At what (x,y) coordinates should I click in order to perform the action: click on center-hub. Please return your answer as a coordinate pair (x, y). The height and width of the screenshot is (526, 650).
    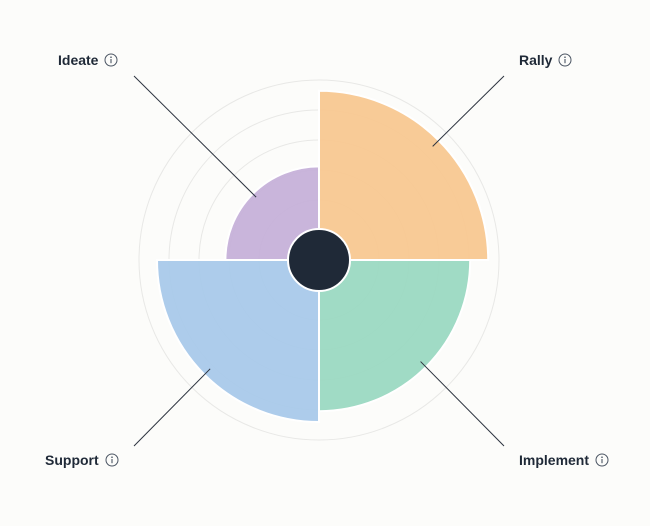
    Looking at the image, I should click on (319, 260).